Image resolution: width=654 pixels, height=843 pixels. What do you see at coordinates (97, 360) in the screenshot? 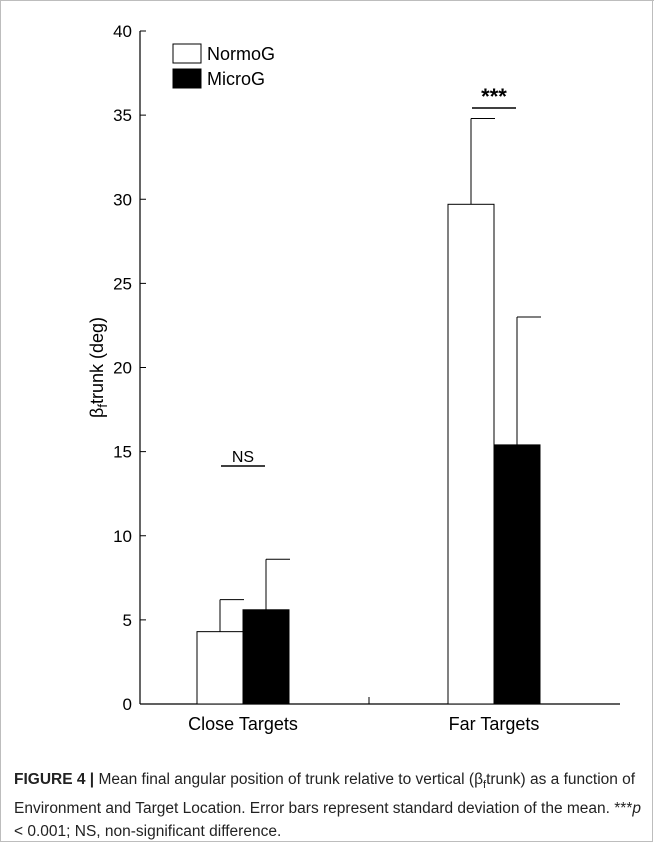
I see `y-axis-label-rest: trunk (deg)` at bounding box center [97, 360].